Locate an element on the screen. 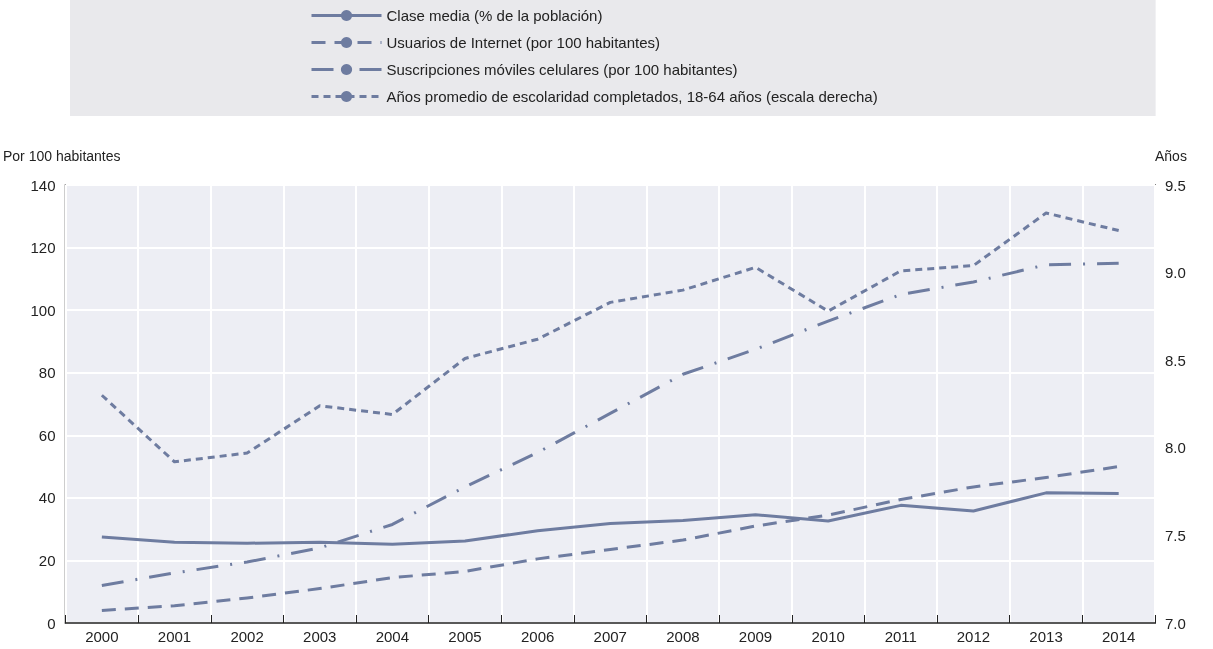  x-tick-label: 2001 is located at coordinates (174, 636).